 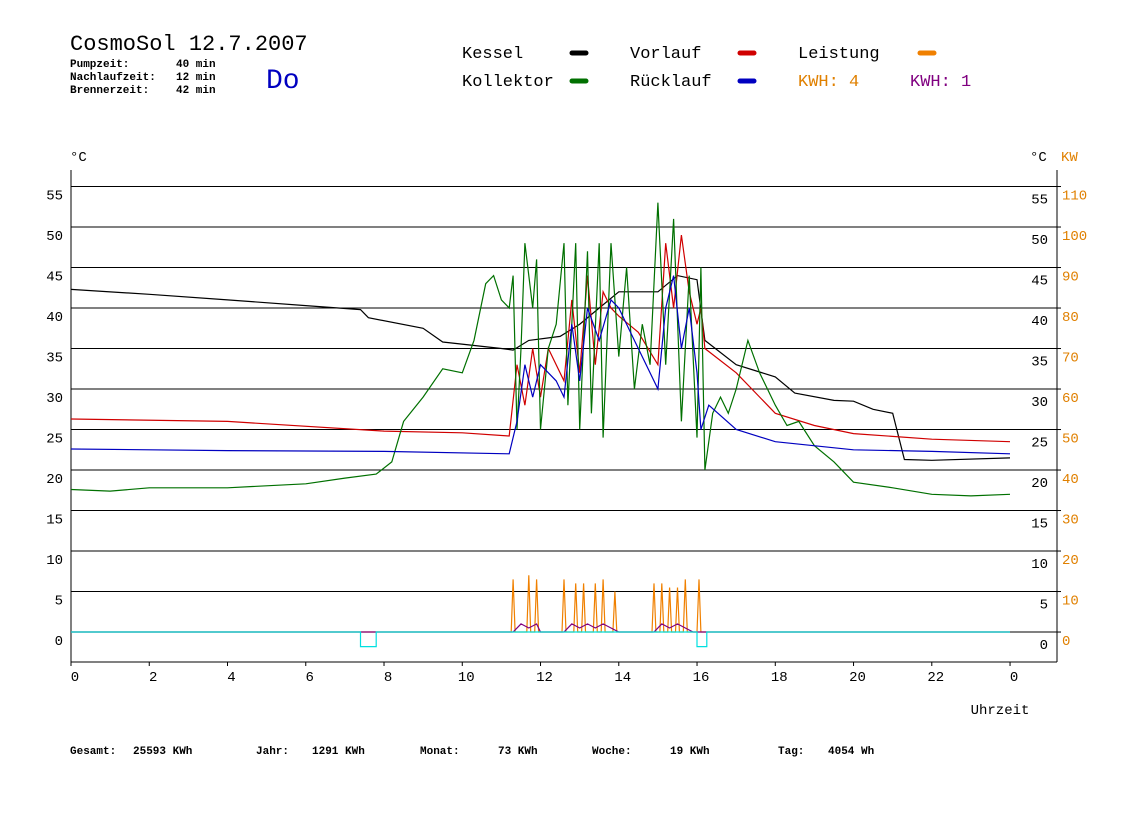 I want to click on legend-label: Kollektor, so click(x=508, y=82).